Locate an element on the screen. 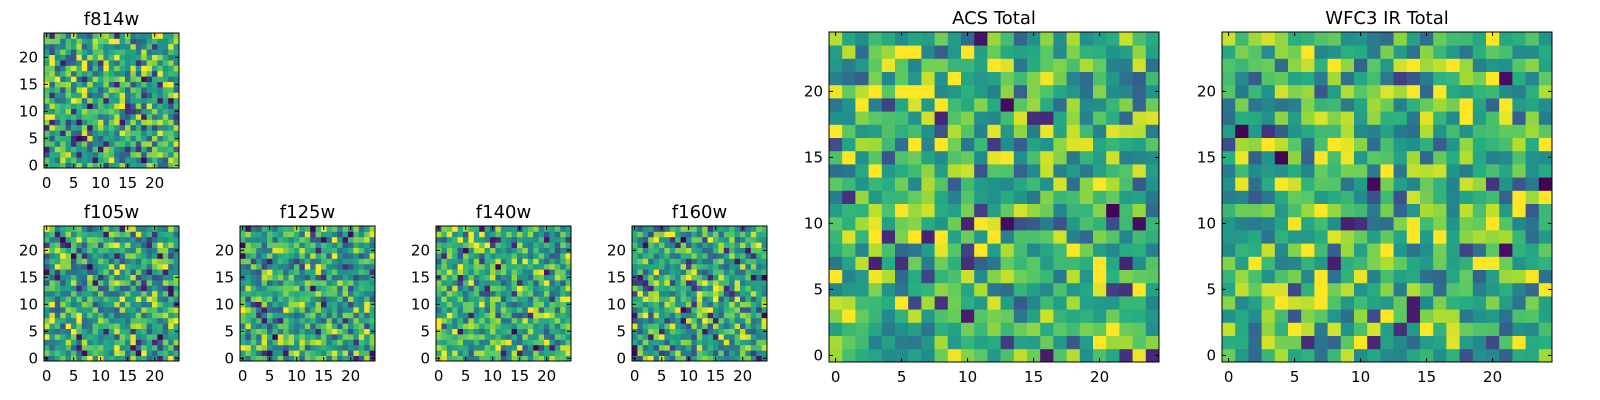  x-tick-label: 5 is located at coordinates (1295, 377).